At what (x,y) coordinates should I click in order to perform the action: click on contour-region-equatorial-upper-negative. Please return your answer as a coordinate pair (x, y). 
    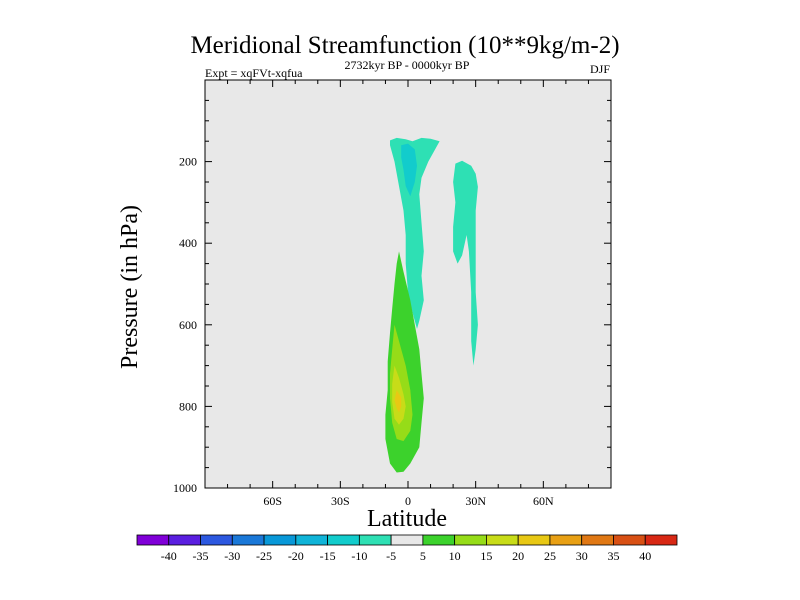
    Looking at the image, I should click on (415, 233).